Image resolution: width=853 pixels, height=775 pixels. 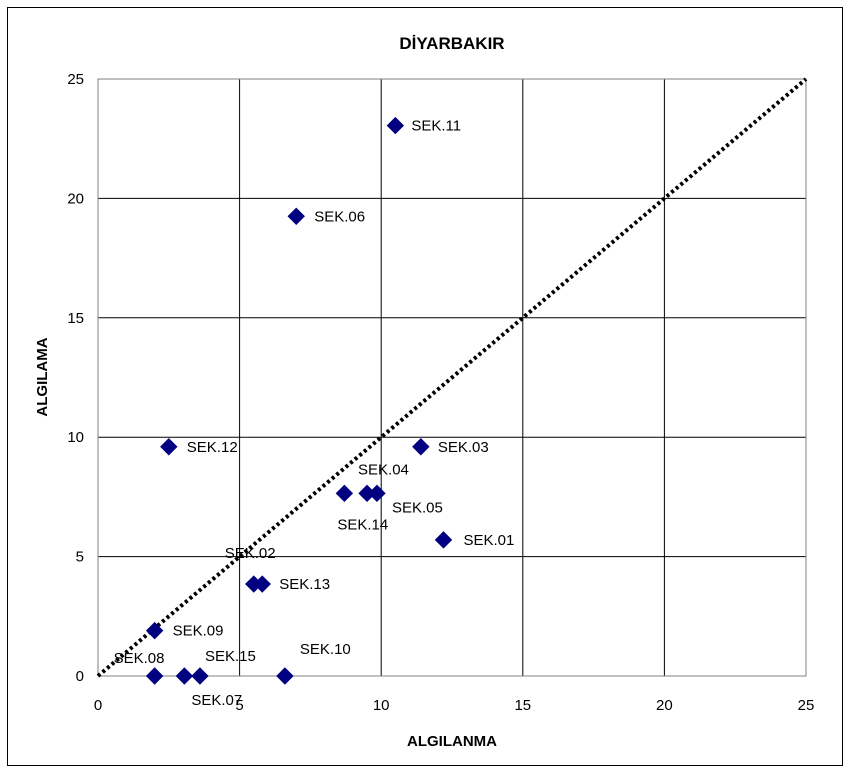 What do you see at coordinates (239, 705) in the screenshot?
I see `x-tick-label: 5` at bounding box center [239, 705].